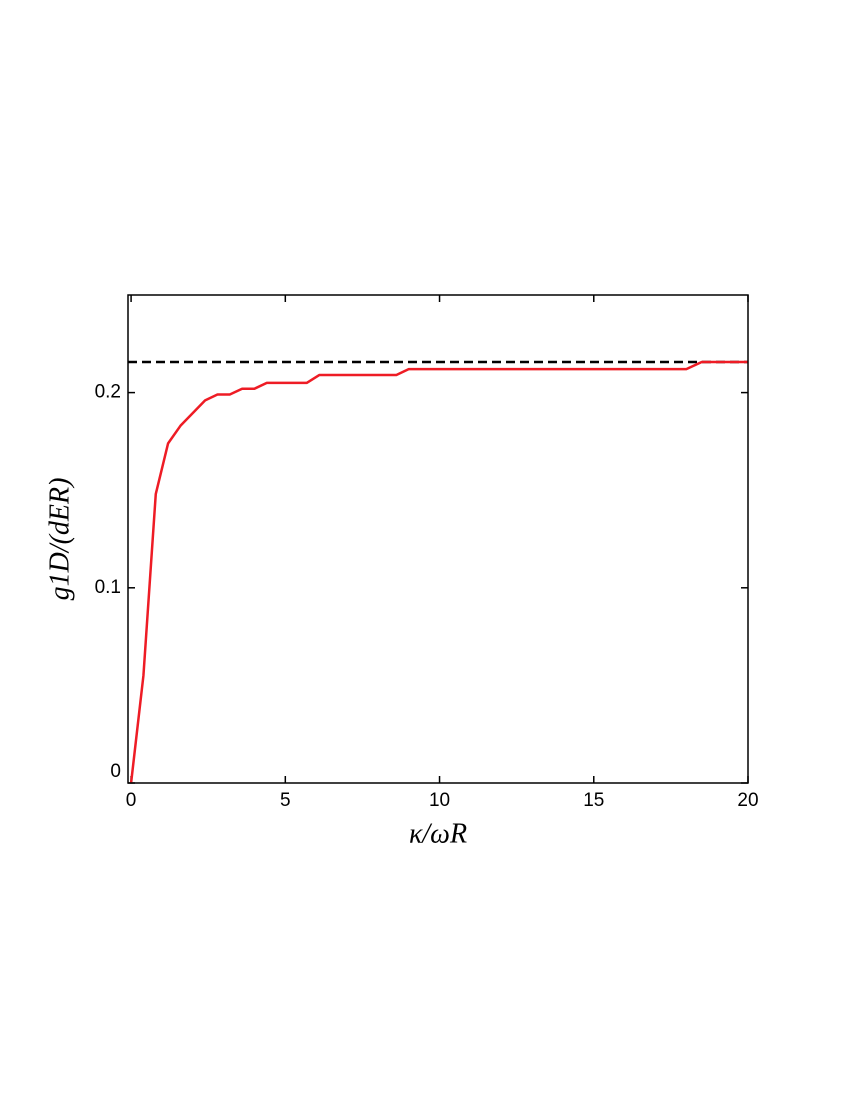 This screenshot has height=1100, width=850. What do you see at coordinates (285, 800) in the screenshot?
I see `x-tick-label: 5` at bounding box center [285, 800].